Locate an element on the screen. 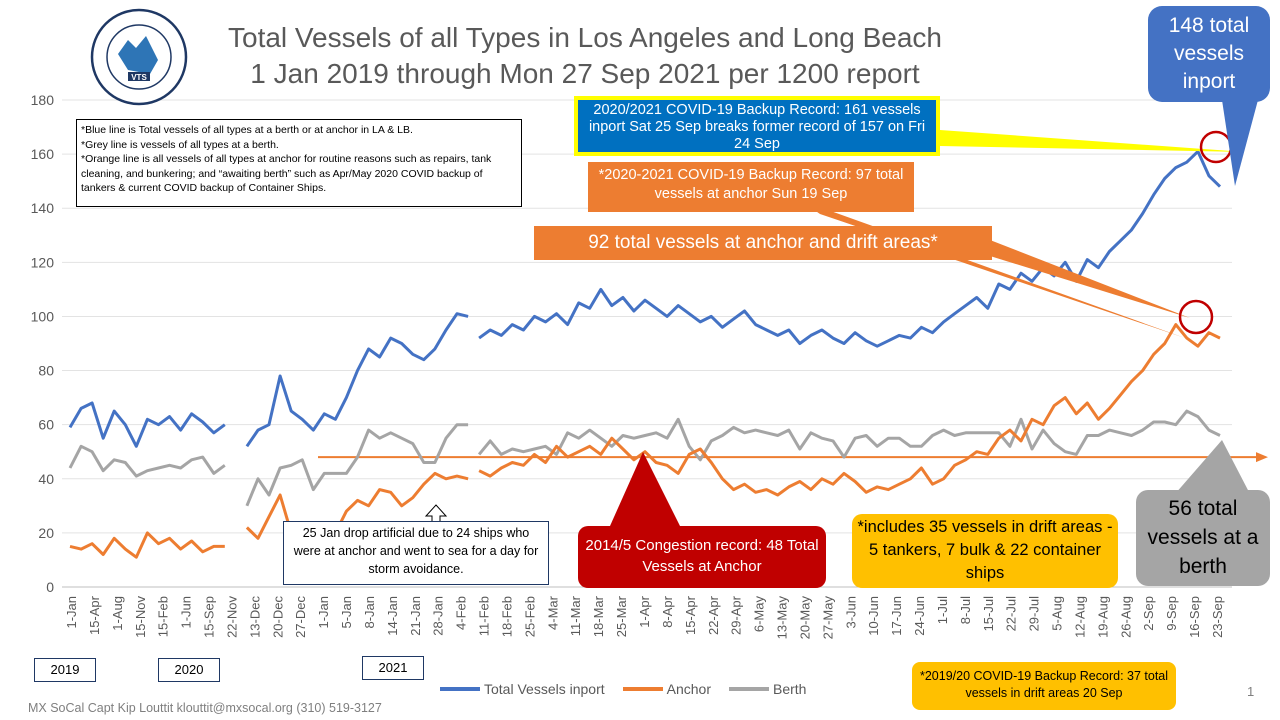  x-tick-label: 29-Apr is located at coordinates (736, 615).